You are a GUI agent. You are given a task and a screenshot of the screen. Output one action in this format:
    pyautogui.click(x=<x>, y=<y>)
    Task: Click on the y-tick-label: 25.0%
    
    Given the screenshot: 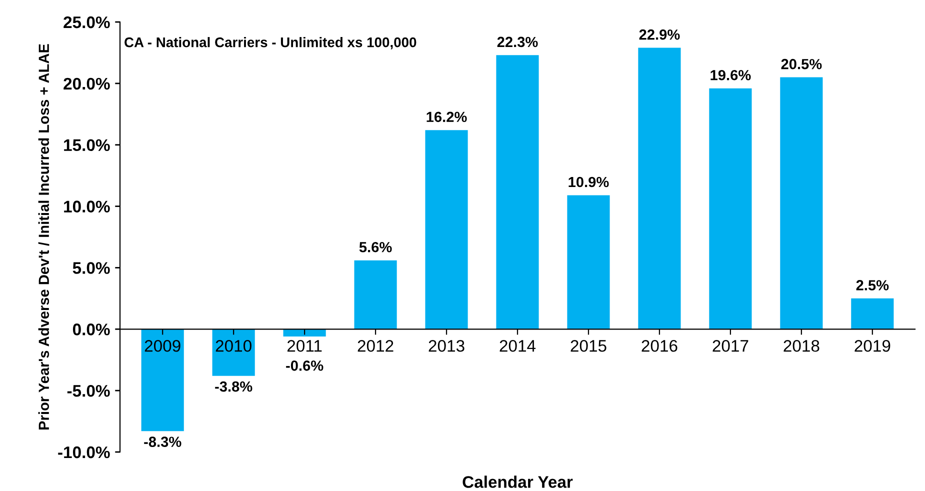 What is the action you would take?
    pyautogui.click(x=87, y=22)
    